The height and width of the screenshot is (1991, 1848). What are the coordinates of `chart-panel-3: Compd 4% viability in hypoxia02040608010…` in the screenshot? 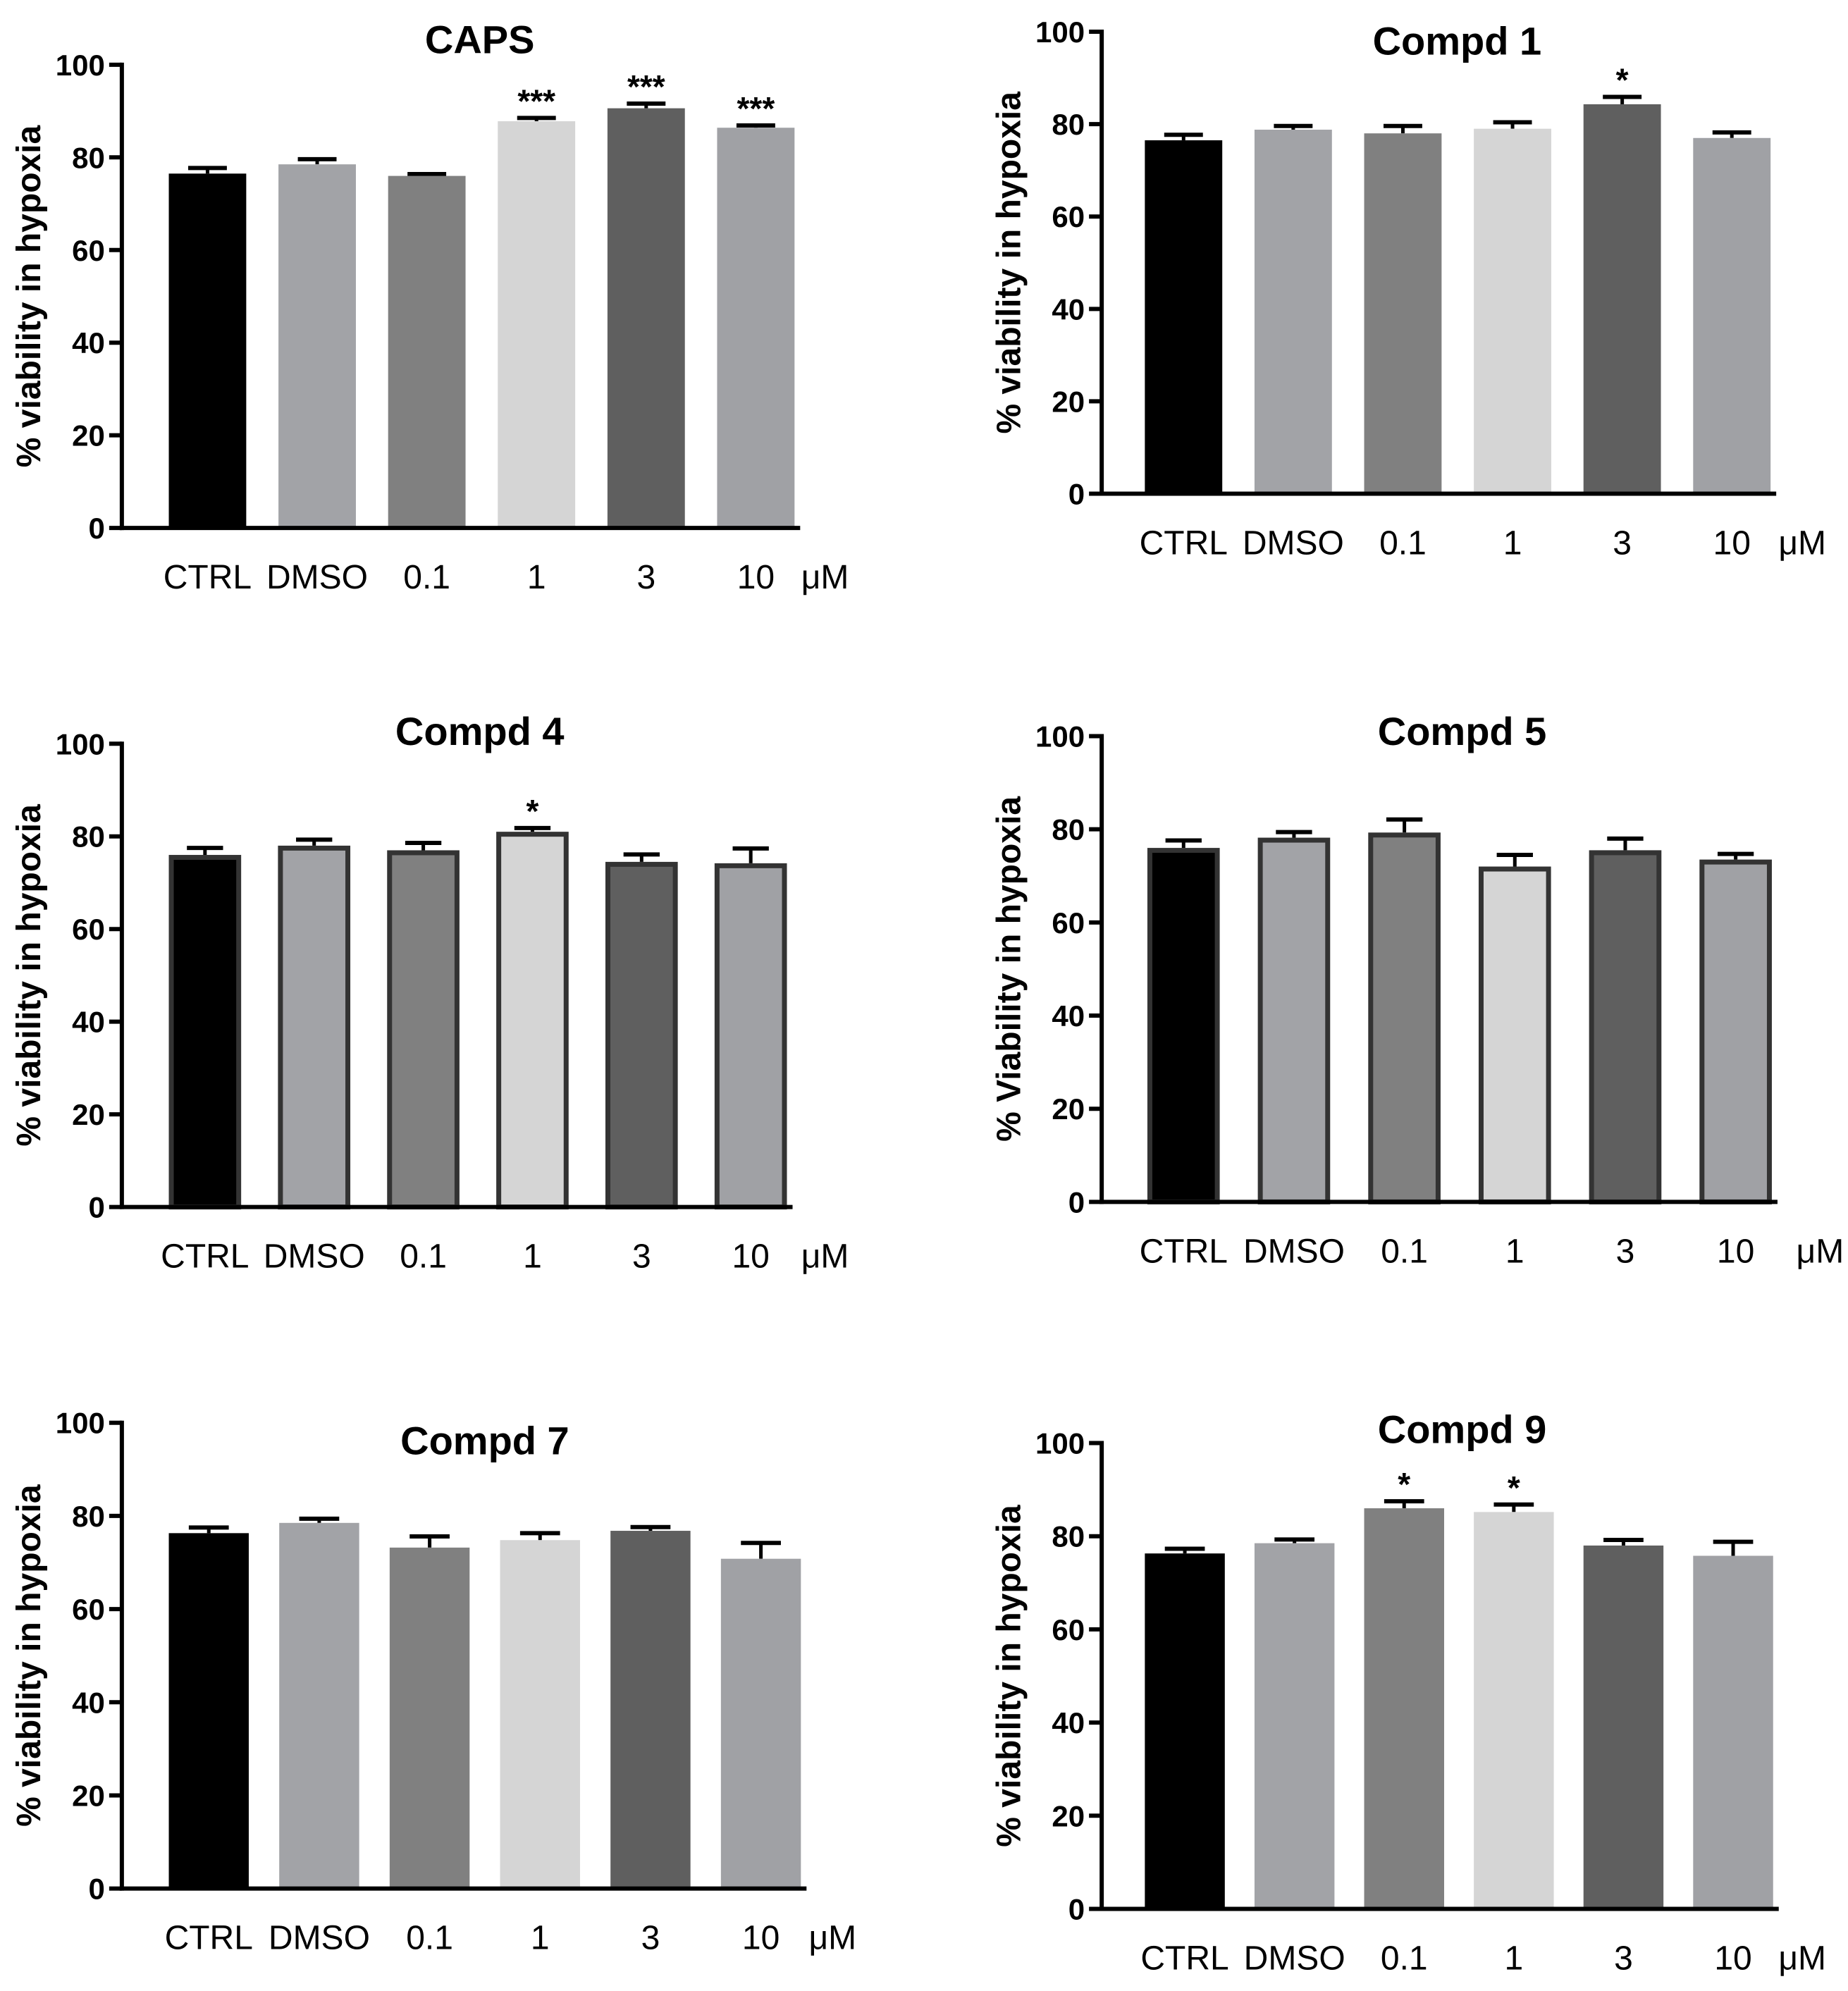 It's located at (430, 993).